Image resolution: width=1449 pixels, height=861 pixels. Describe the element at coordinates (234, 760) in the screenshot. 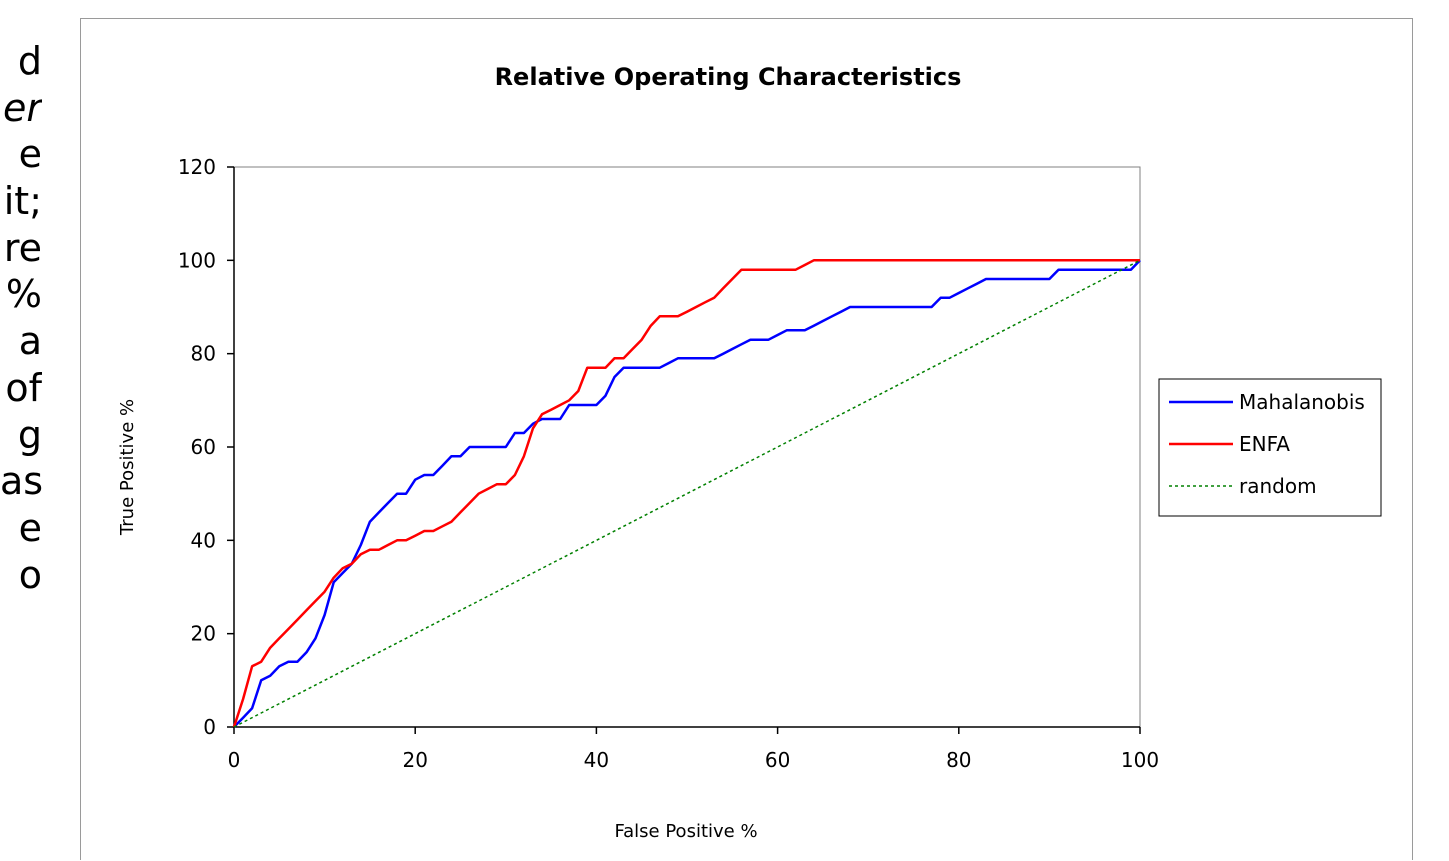

I see `x-tick-label: 0` at that location.